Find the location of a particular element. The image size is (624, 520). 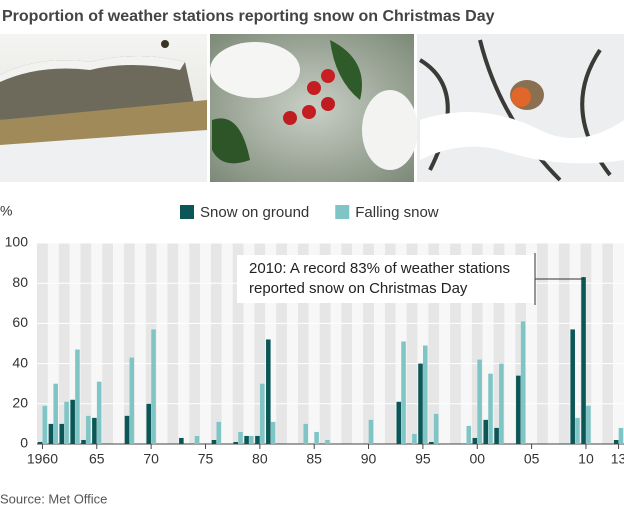

y-tick-label: 20 is located at coordinates (20, 403).